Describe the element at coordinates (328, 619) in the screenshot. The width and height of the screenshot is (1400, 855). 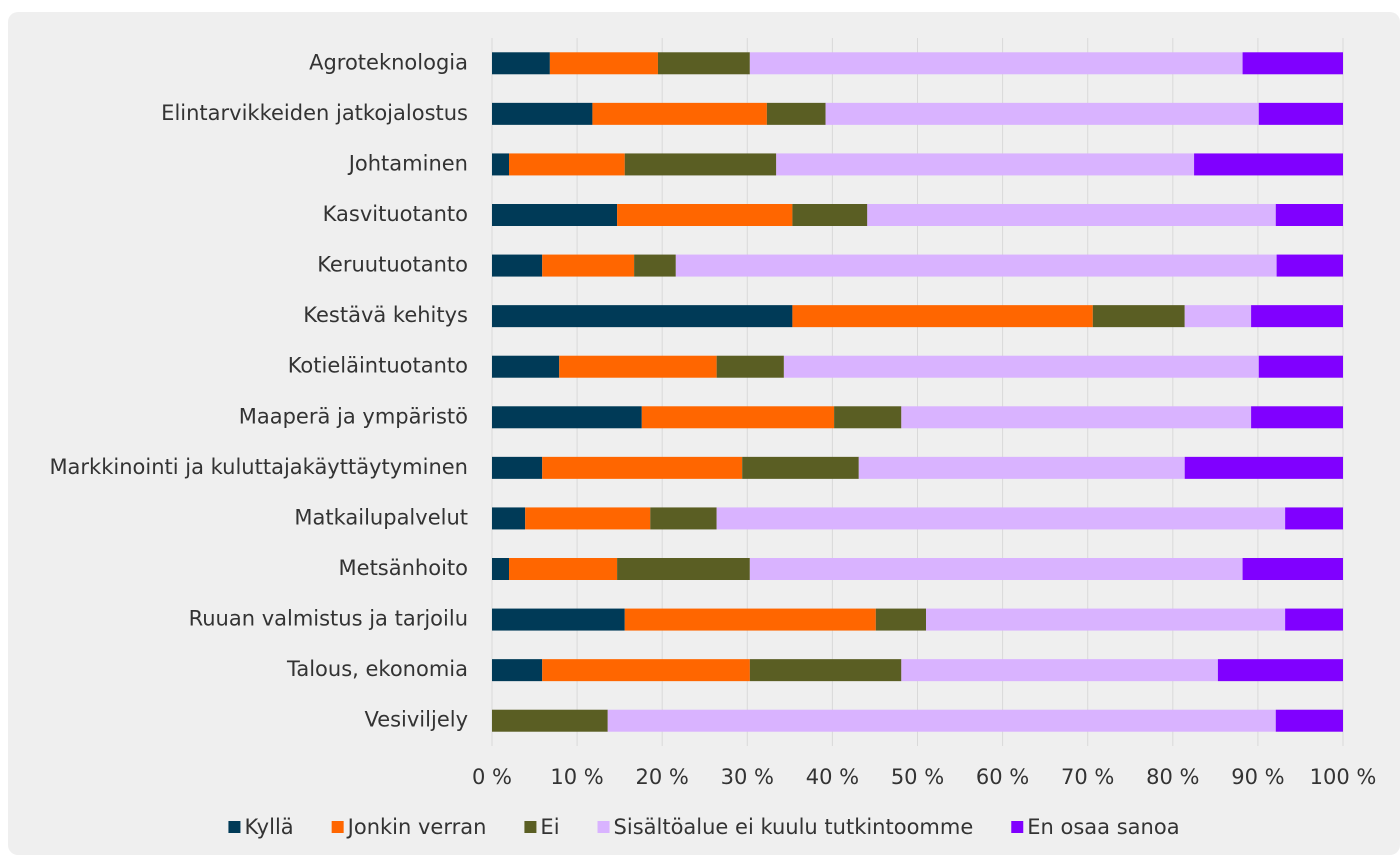
I see `y-tick-label: Ruuan valmistus ja tarjoilu` at that location.